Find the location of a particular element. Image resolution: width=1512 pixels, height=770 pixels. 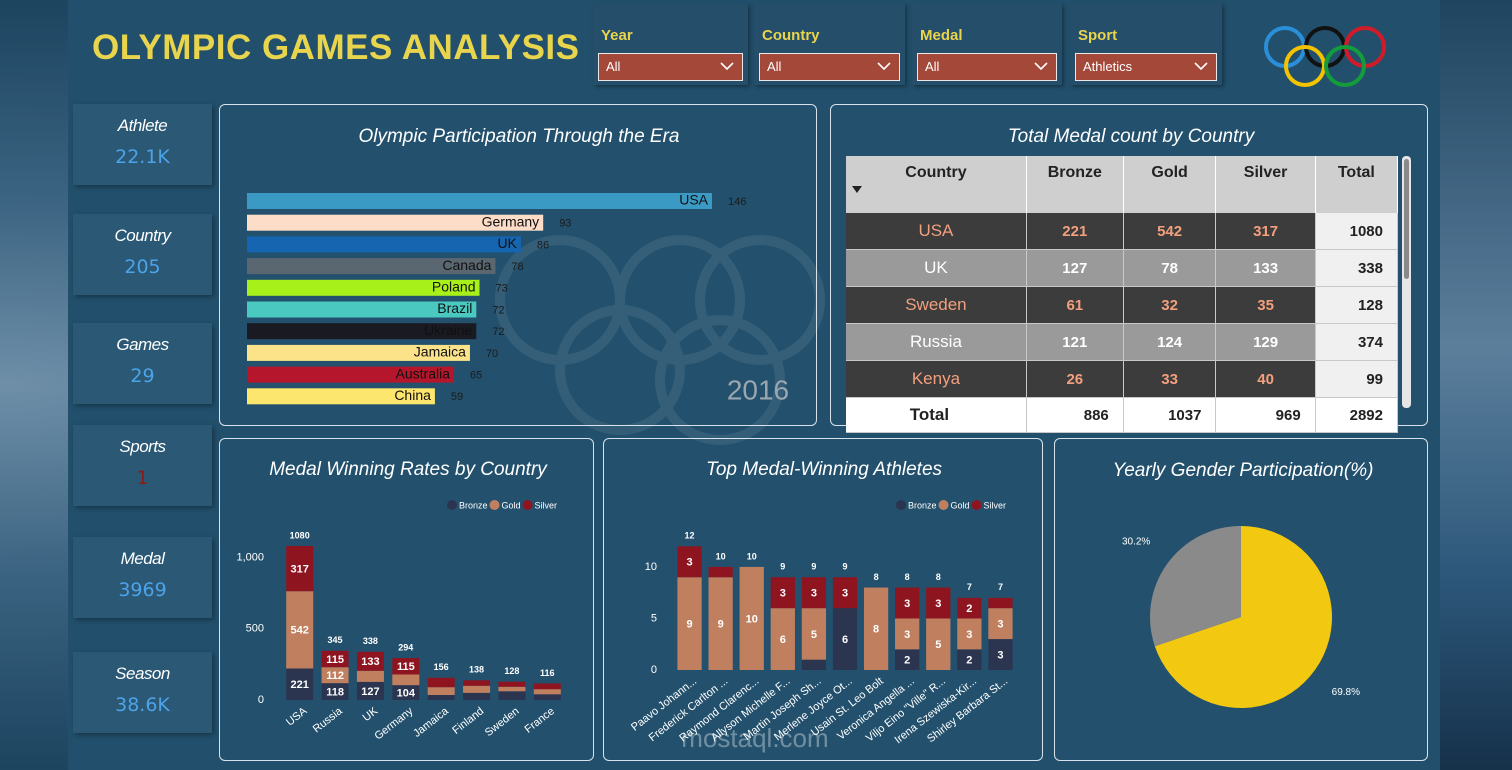

kpi-value: 205 is located at coordinates (142, 267).